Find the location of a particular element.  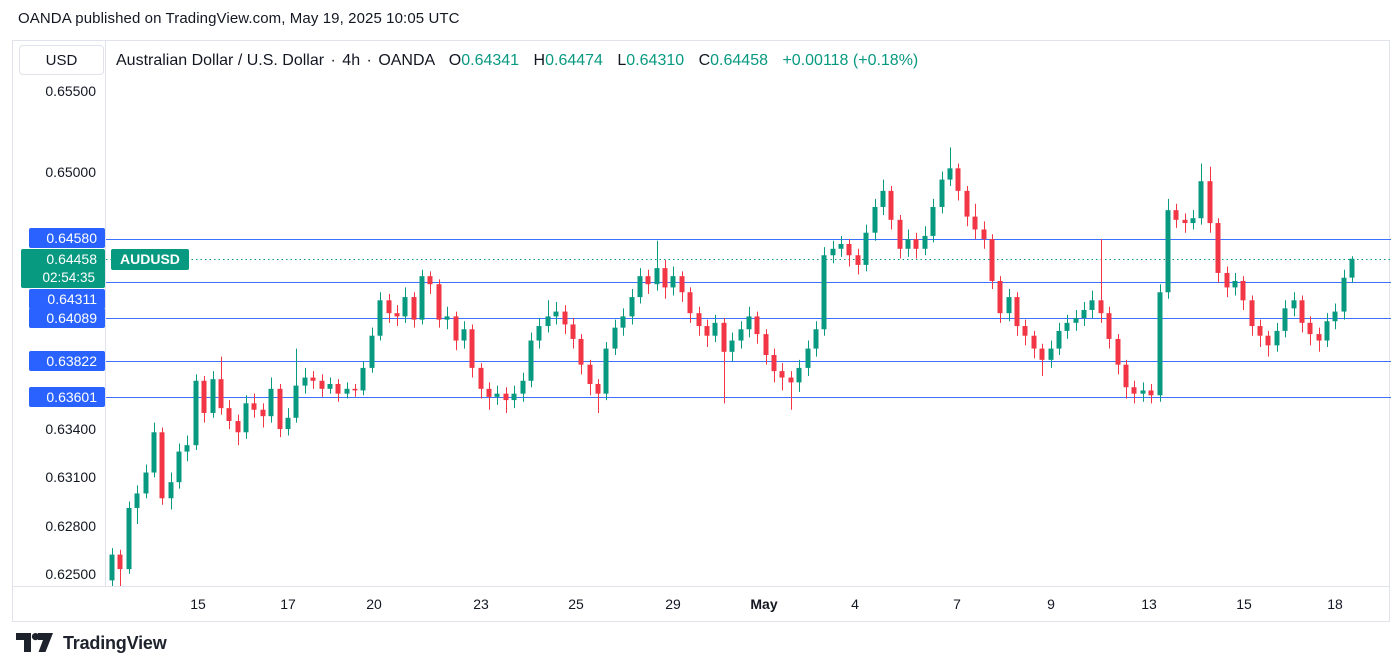

source-label: OANDA is located at coordinates (406, 60).